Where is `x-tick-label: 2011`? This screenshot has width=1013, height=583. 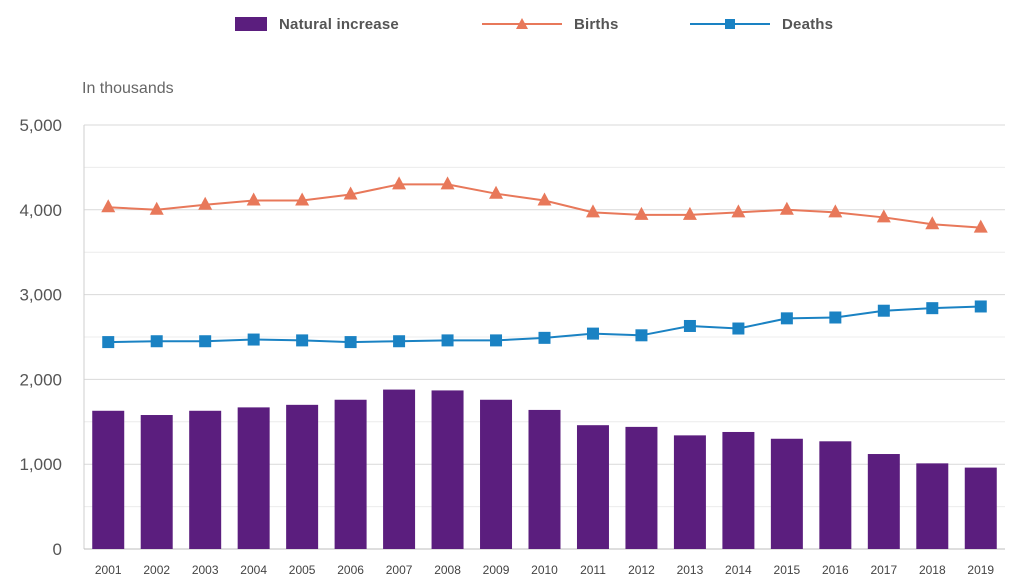 x-tick-label: 2011 is located at coordinates (593, 570).